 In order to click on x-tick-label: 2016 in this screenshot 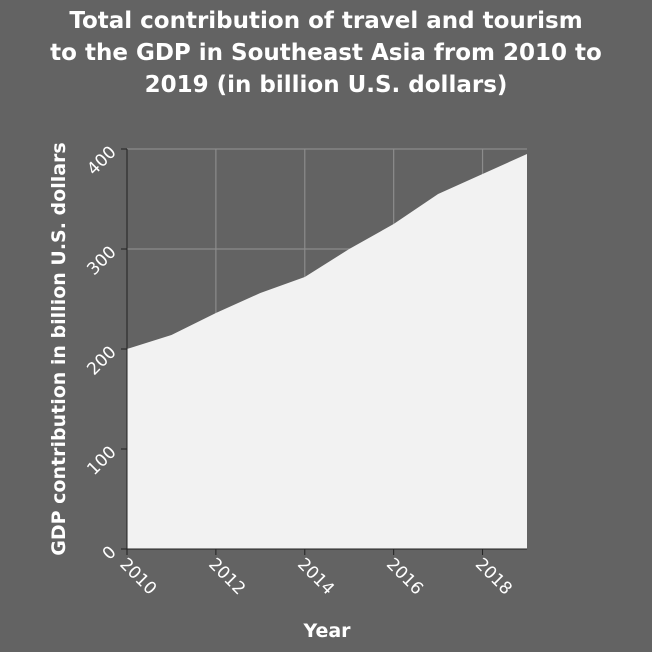, I will do `click(404, 576)`.